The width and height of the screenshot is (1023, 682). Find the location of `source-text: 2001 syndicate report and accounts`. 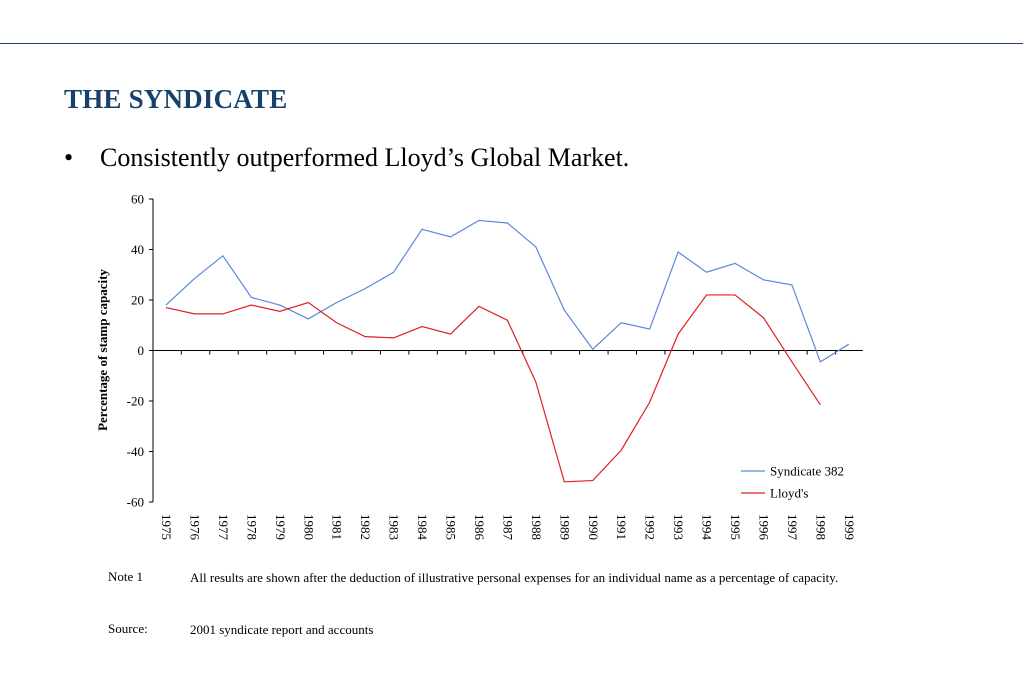

source-text: 2001 syndicate report and accounts is located at coordinates (282, 629).